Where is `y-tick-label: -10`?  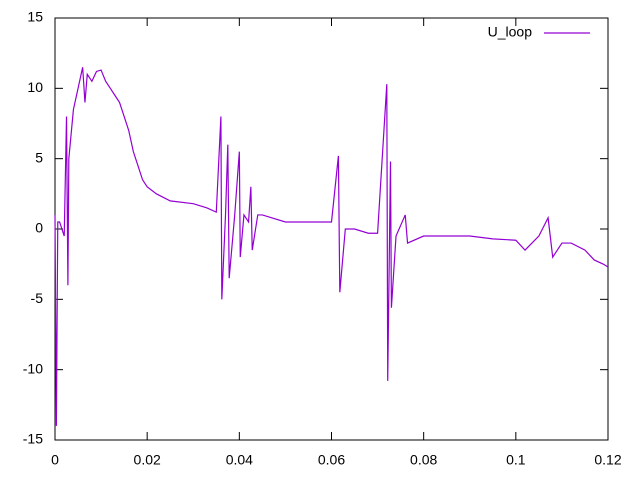
y-tick-label: -10 is located at coordinates (33, 368).